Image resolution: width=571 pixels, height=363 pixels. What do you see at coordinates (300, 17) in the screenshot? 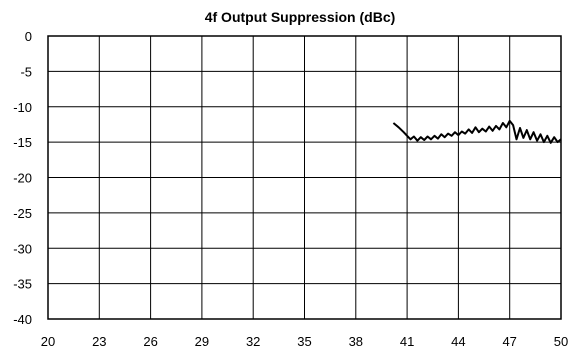
I see `chart-title: 4f Output Suppression (dBc)` at bounding box center [300, 17].